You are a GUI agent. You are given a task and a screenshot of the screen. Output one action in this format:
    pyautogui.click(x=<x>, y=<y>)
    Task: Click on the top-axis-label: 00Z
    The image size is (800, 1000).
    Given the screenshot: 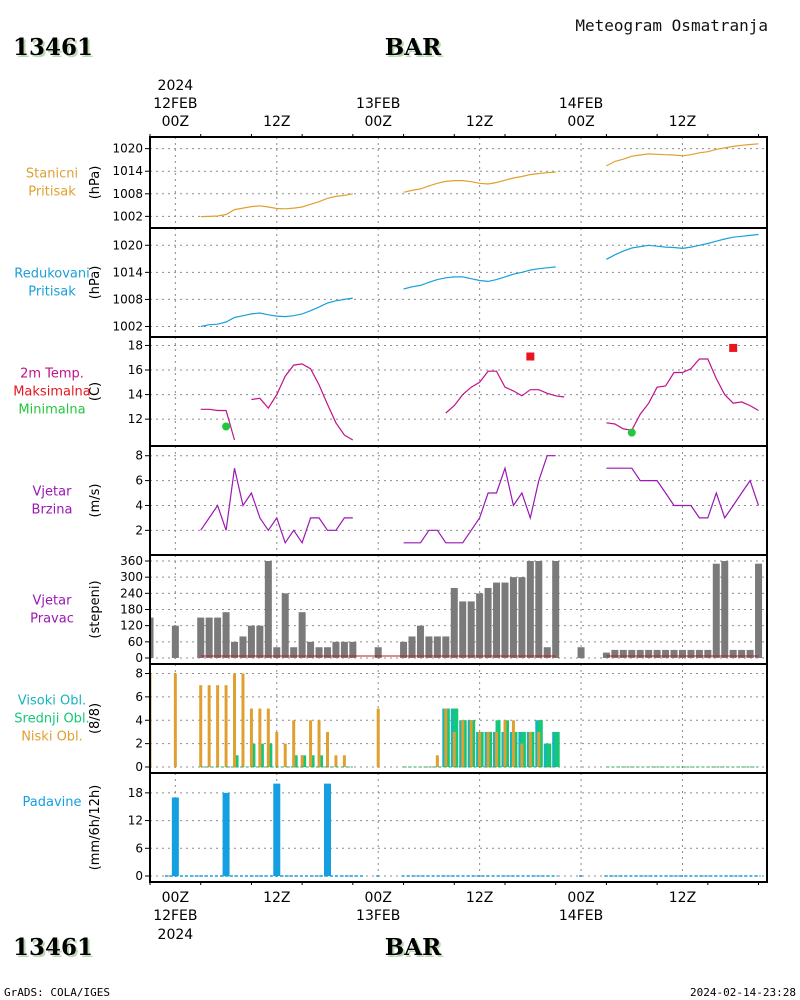 What is the action you would take?
    pyautogui.click(x=580, y=122)
    